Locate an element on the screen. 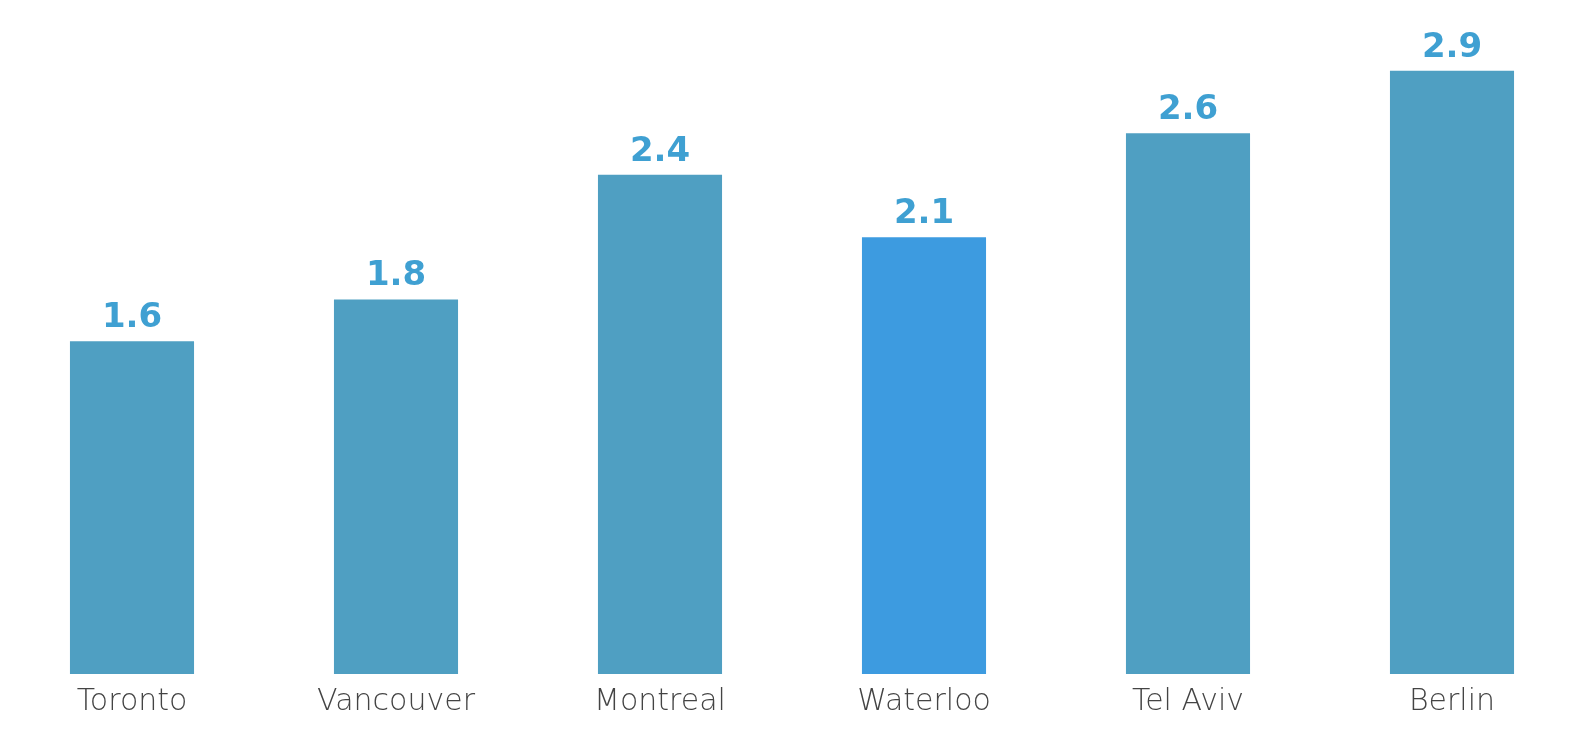  x-tick-label: Montreal is located at coordinates (660, 699).